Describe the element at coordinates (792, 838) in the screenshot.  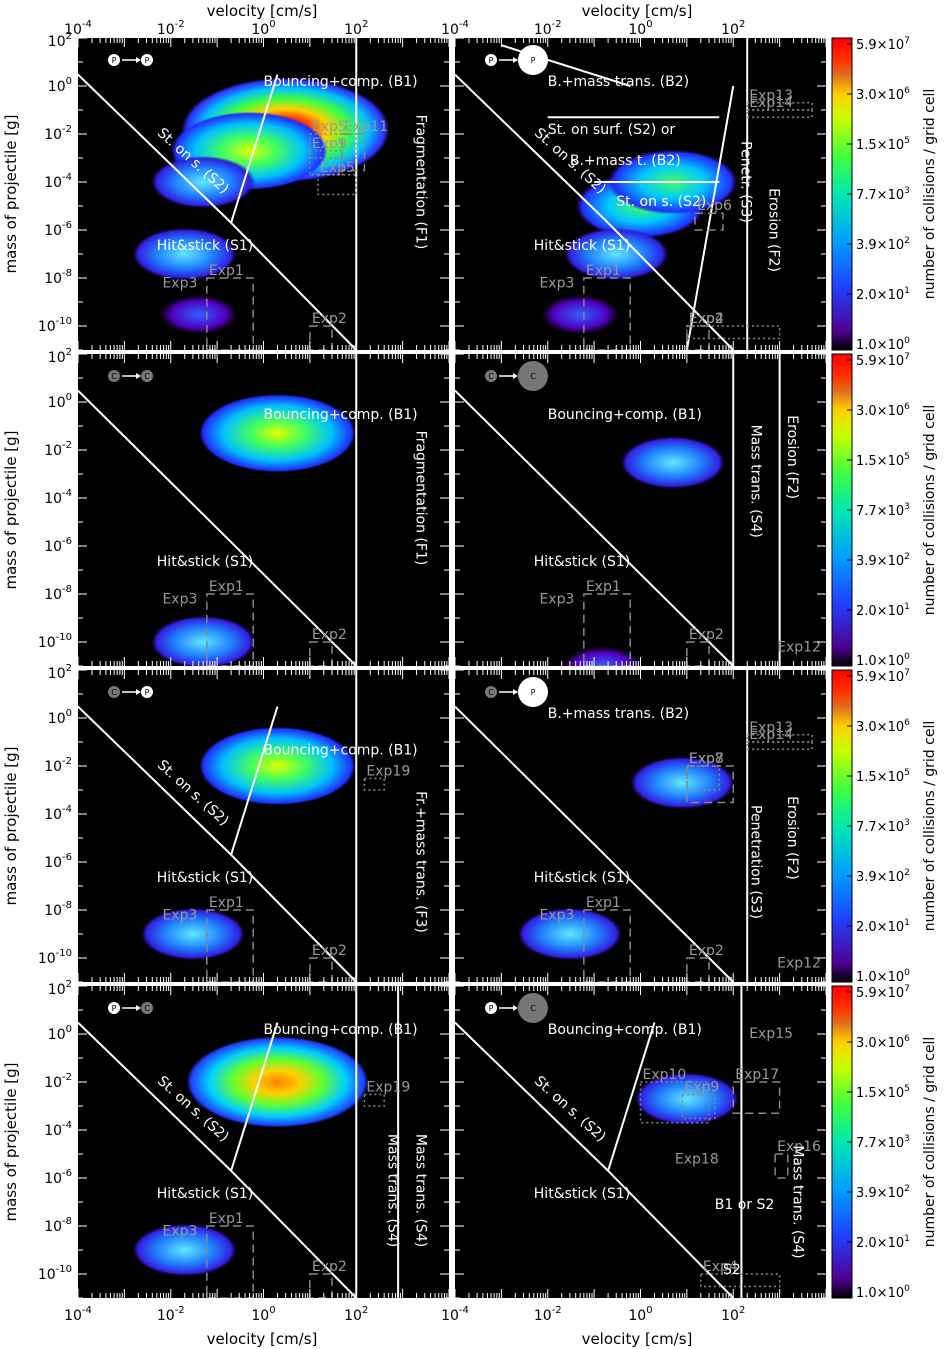
I see `regime-label: Erosion (F2)` at that location.